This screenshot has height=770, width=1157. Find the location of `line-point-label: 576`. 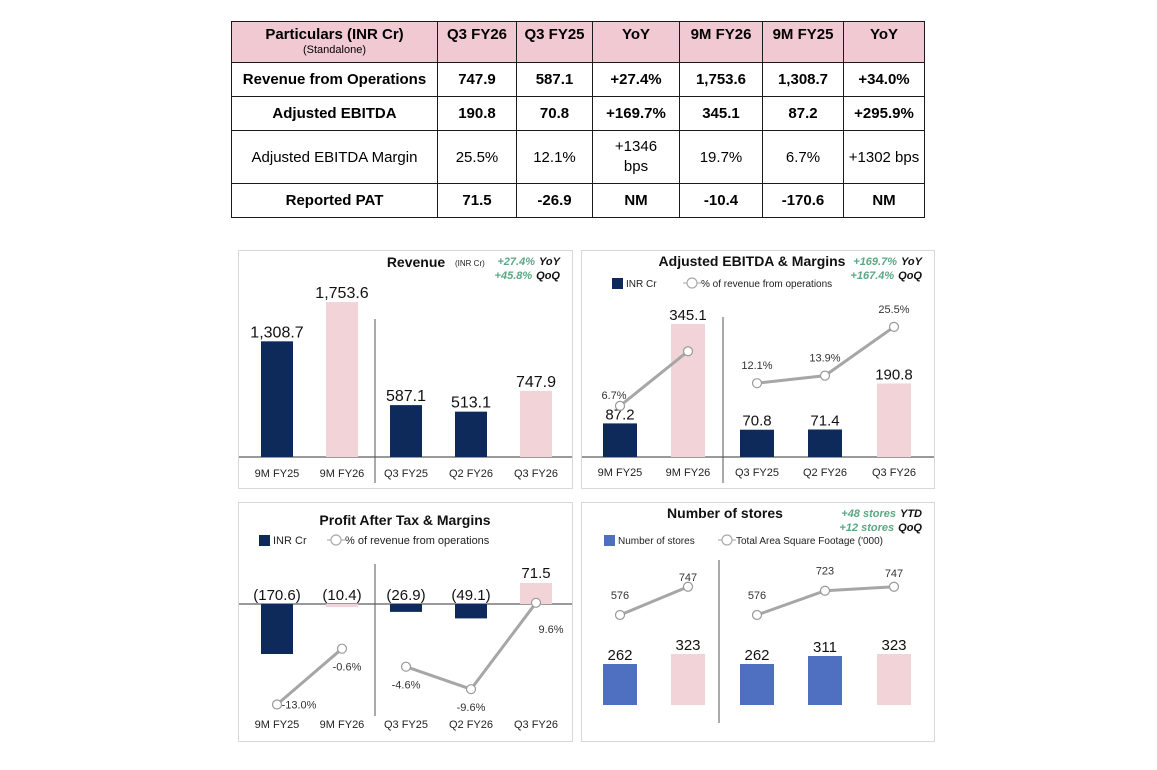

line-point-label: 576 is located at coordinates (620, 596).